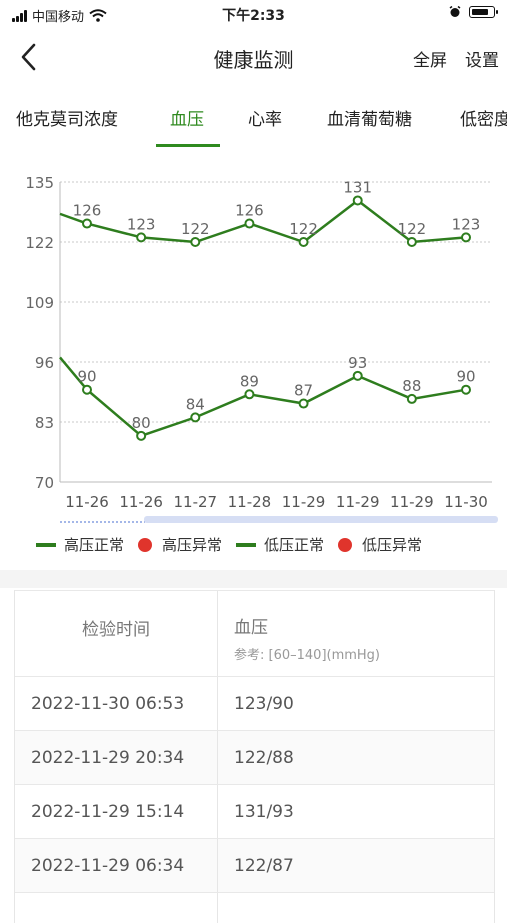 The image size is (507, 923). I want to click on y-tick-label: 83, so click(44, 423).